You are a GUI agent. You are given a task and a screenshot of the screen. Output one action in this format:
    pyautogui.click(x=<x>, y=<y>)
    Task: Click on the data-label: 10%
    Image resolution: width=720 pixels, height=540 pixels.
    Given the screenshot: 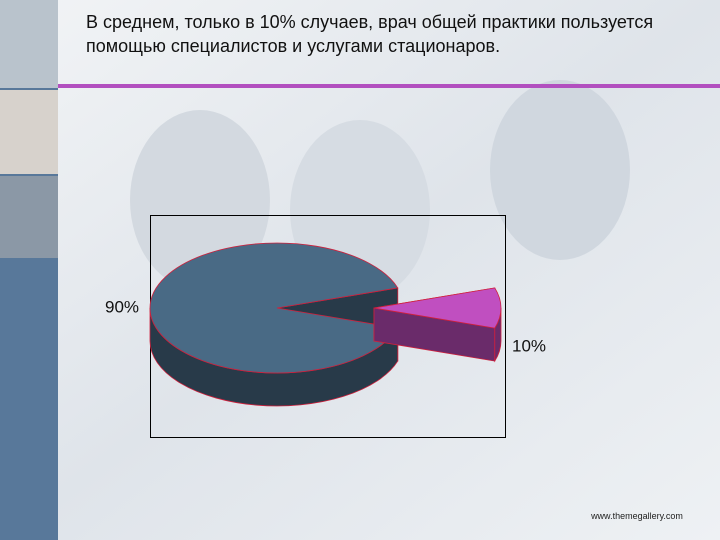 What is the action you would take?
    pyautogui.click(x=529, y=345)
    